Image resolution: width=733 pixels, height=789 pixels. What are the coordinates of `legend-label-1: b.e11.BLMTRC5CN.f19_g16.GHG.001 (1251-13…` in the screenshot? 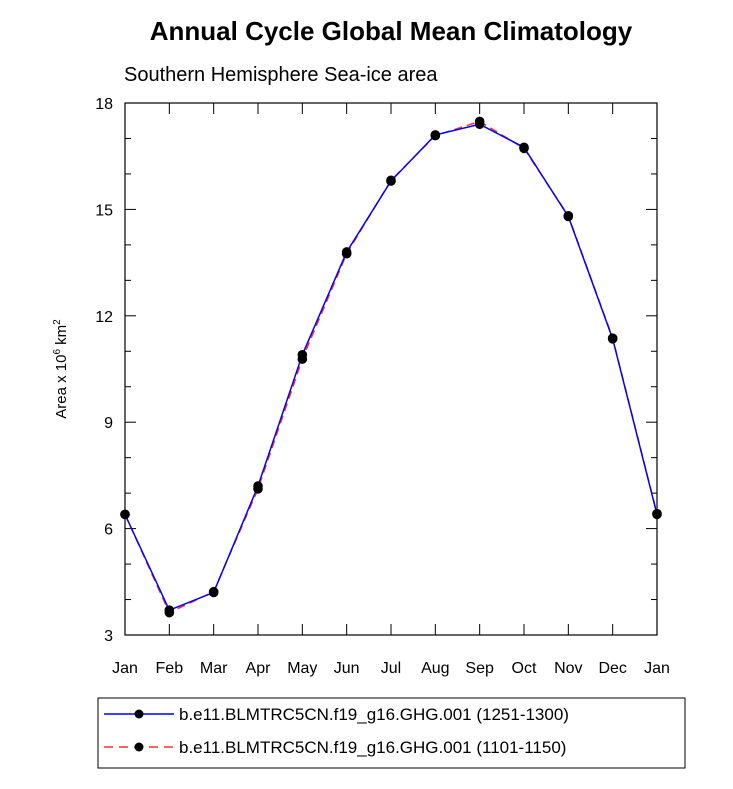 It's located at (374, 714).